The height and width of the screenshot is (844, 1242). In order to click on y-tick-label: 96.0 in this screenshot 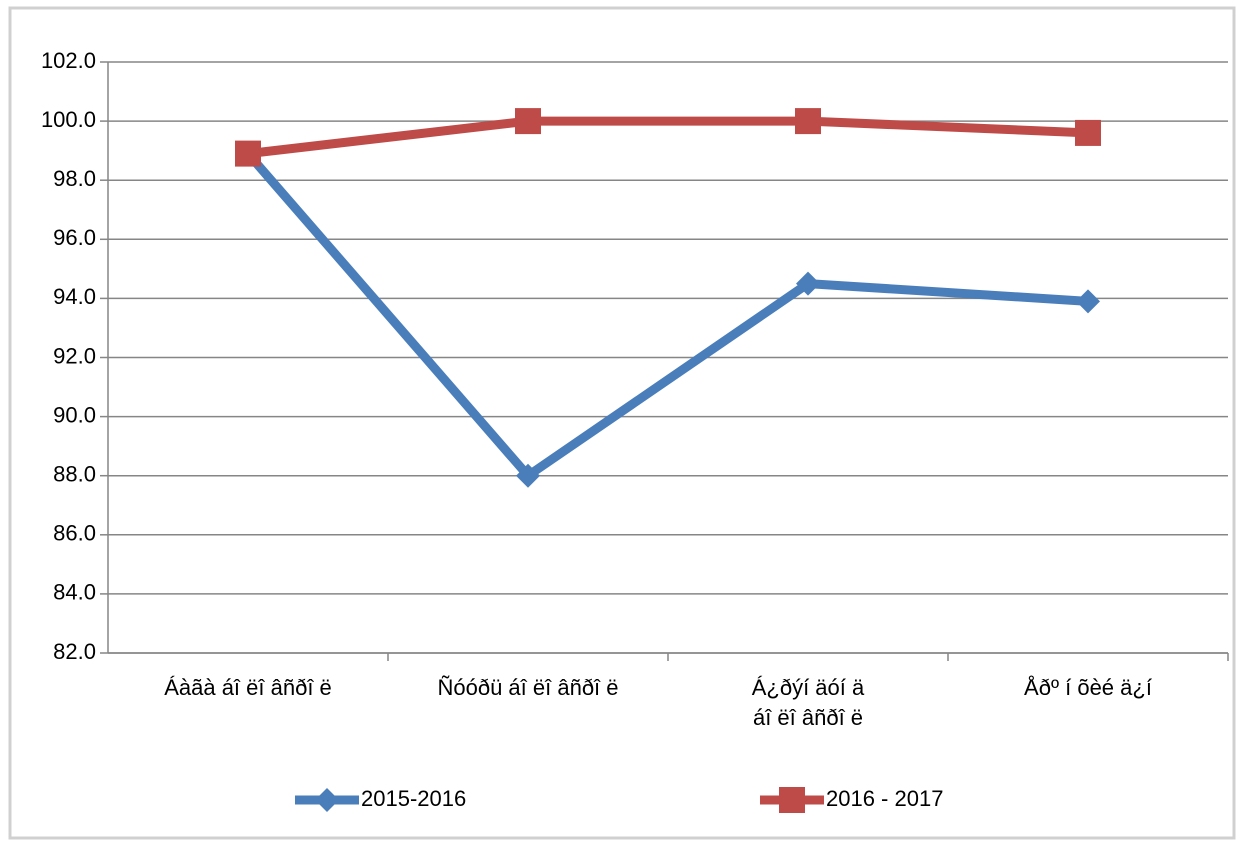, I will do `click(74, 237)`.